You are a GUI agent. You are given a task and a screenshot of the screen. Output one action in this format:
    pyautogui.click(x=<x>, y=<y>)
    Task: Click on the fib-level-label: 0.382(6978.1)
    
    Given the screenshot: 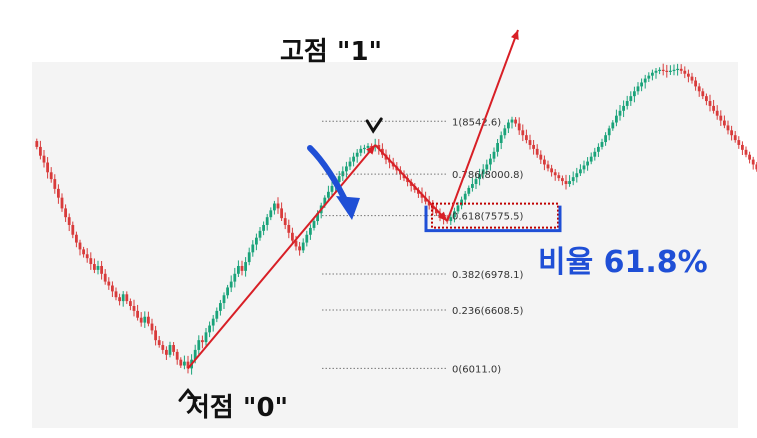 What is the action you would take?
    pyautogui.click(x=488, y=275)
    